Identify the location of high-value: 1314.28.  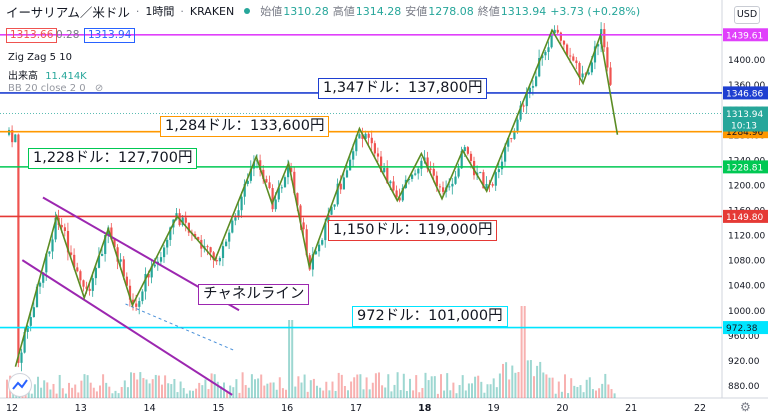
(378, 11).